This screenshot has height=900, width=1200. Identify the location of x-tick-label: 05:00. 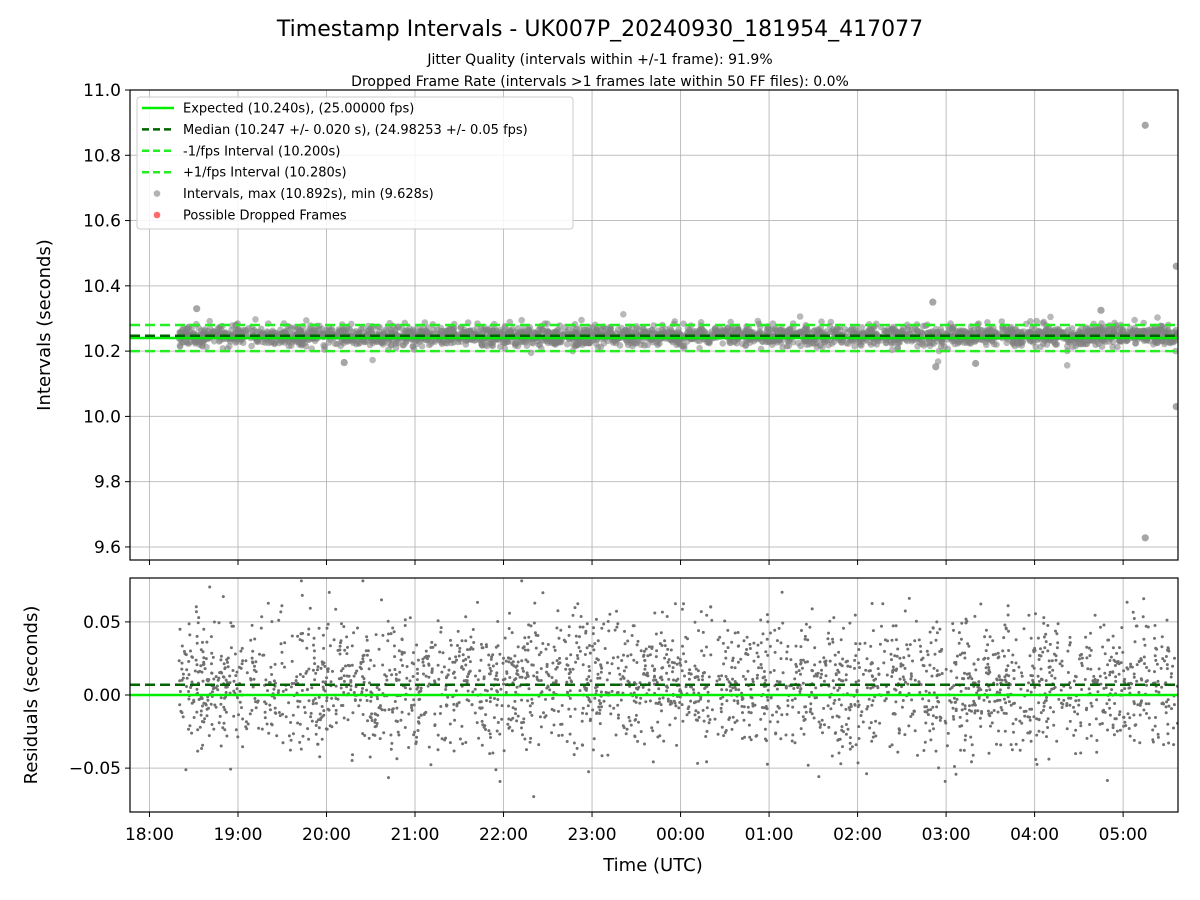
(1123, 835).